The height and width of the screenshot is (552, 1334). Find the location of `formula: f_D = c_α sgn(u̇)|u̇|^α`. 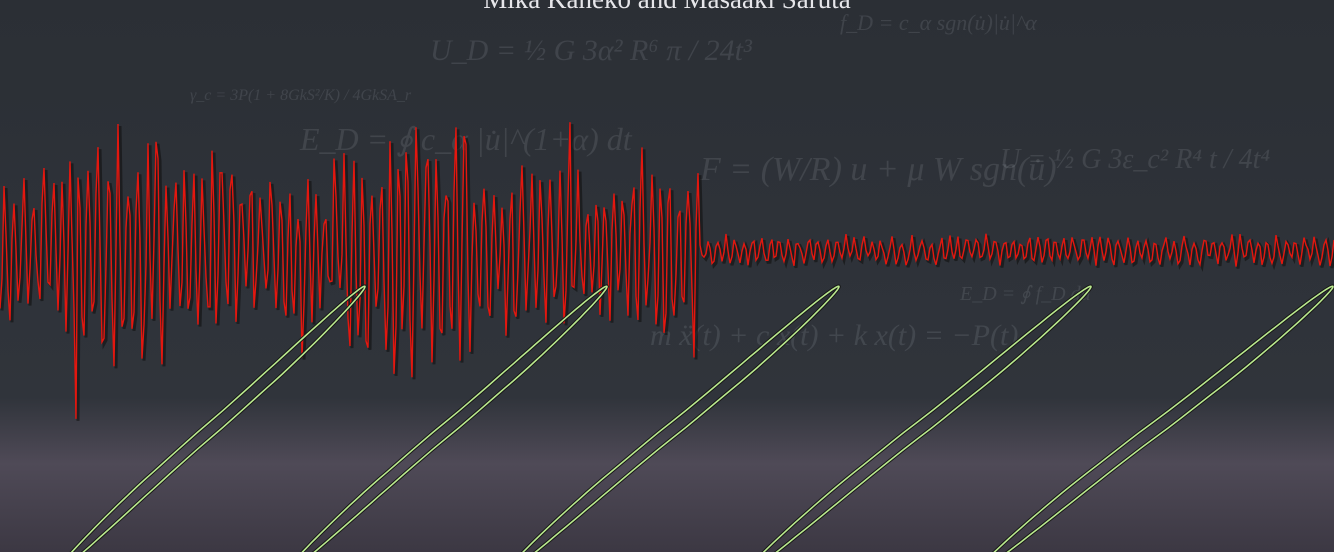

formula: f_D = c_α sgn(u̇)|u̇|^α is located at coordinates (938, 22).